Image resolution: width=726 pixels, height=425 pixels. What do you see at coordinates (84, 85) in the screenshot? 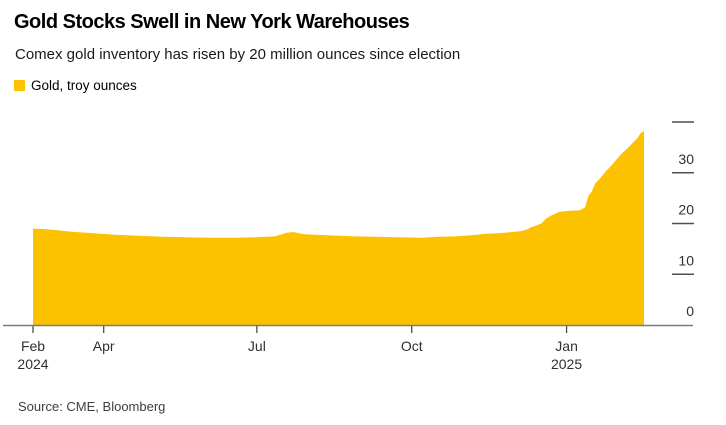
I see `legend-label: Gold, troy ounces` at bounding box center [84, 85].